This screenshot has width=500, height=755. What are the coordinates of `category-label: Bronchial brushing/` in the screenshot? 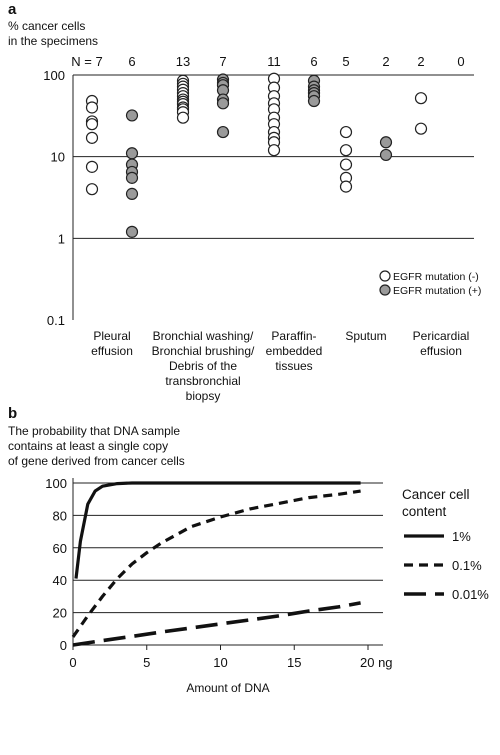 It's located at (203, 351).